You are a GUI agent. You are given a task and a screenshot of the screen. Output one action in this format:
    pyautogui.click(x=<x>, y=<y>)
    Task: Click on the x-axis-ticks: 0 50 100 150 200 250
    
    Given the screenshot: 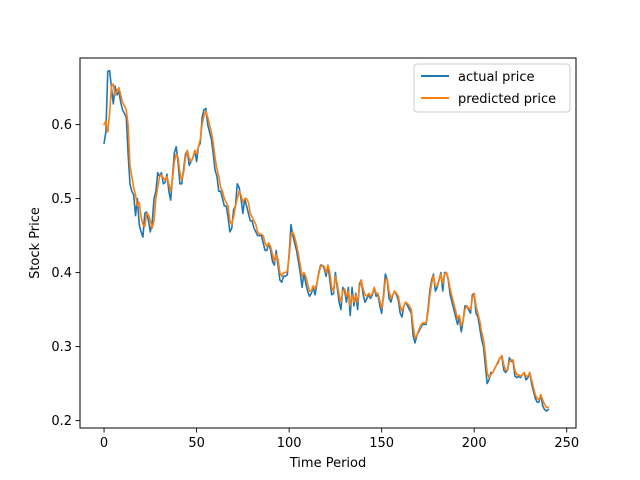 What is the action you would take?
    pyautogui.click(x=339, y=439)
    